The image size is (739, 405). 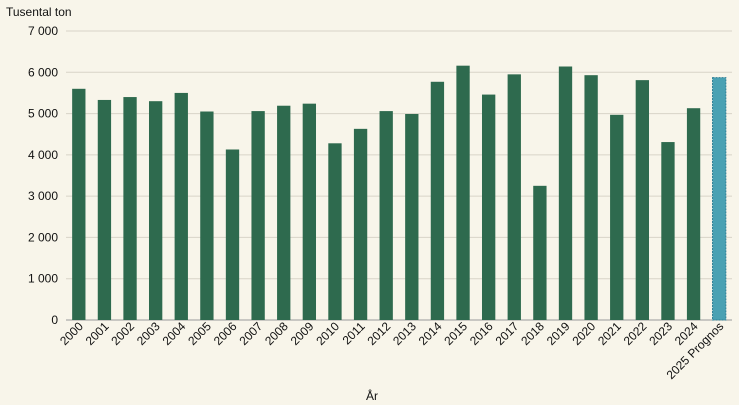 I want to click on bar-2006, so click(x=232, y=234).